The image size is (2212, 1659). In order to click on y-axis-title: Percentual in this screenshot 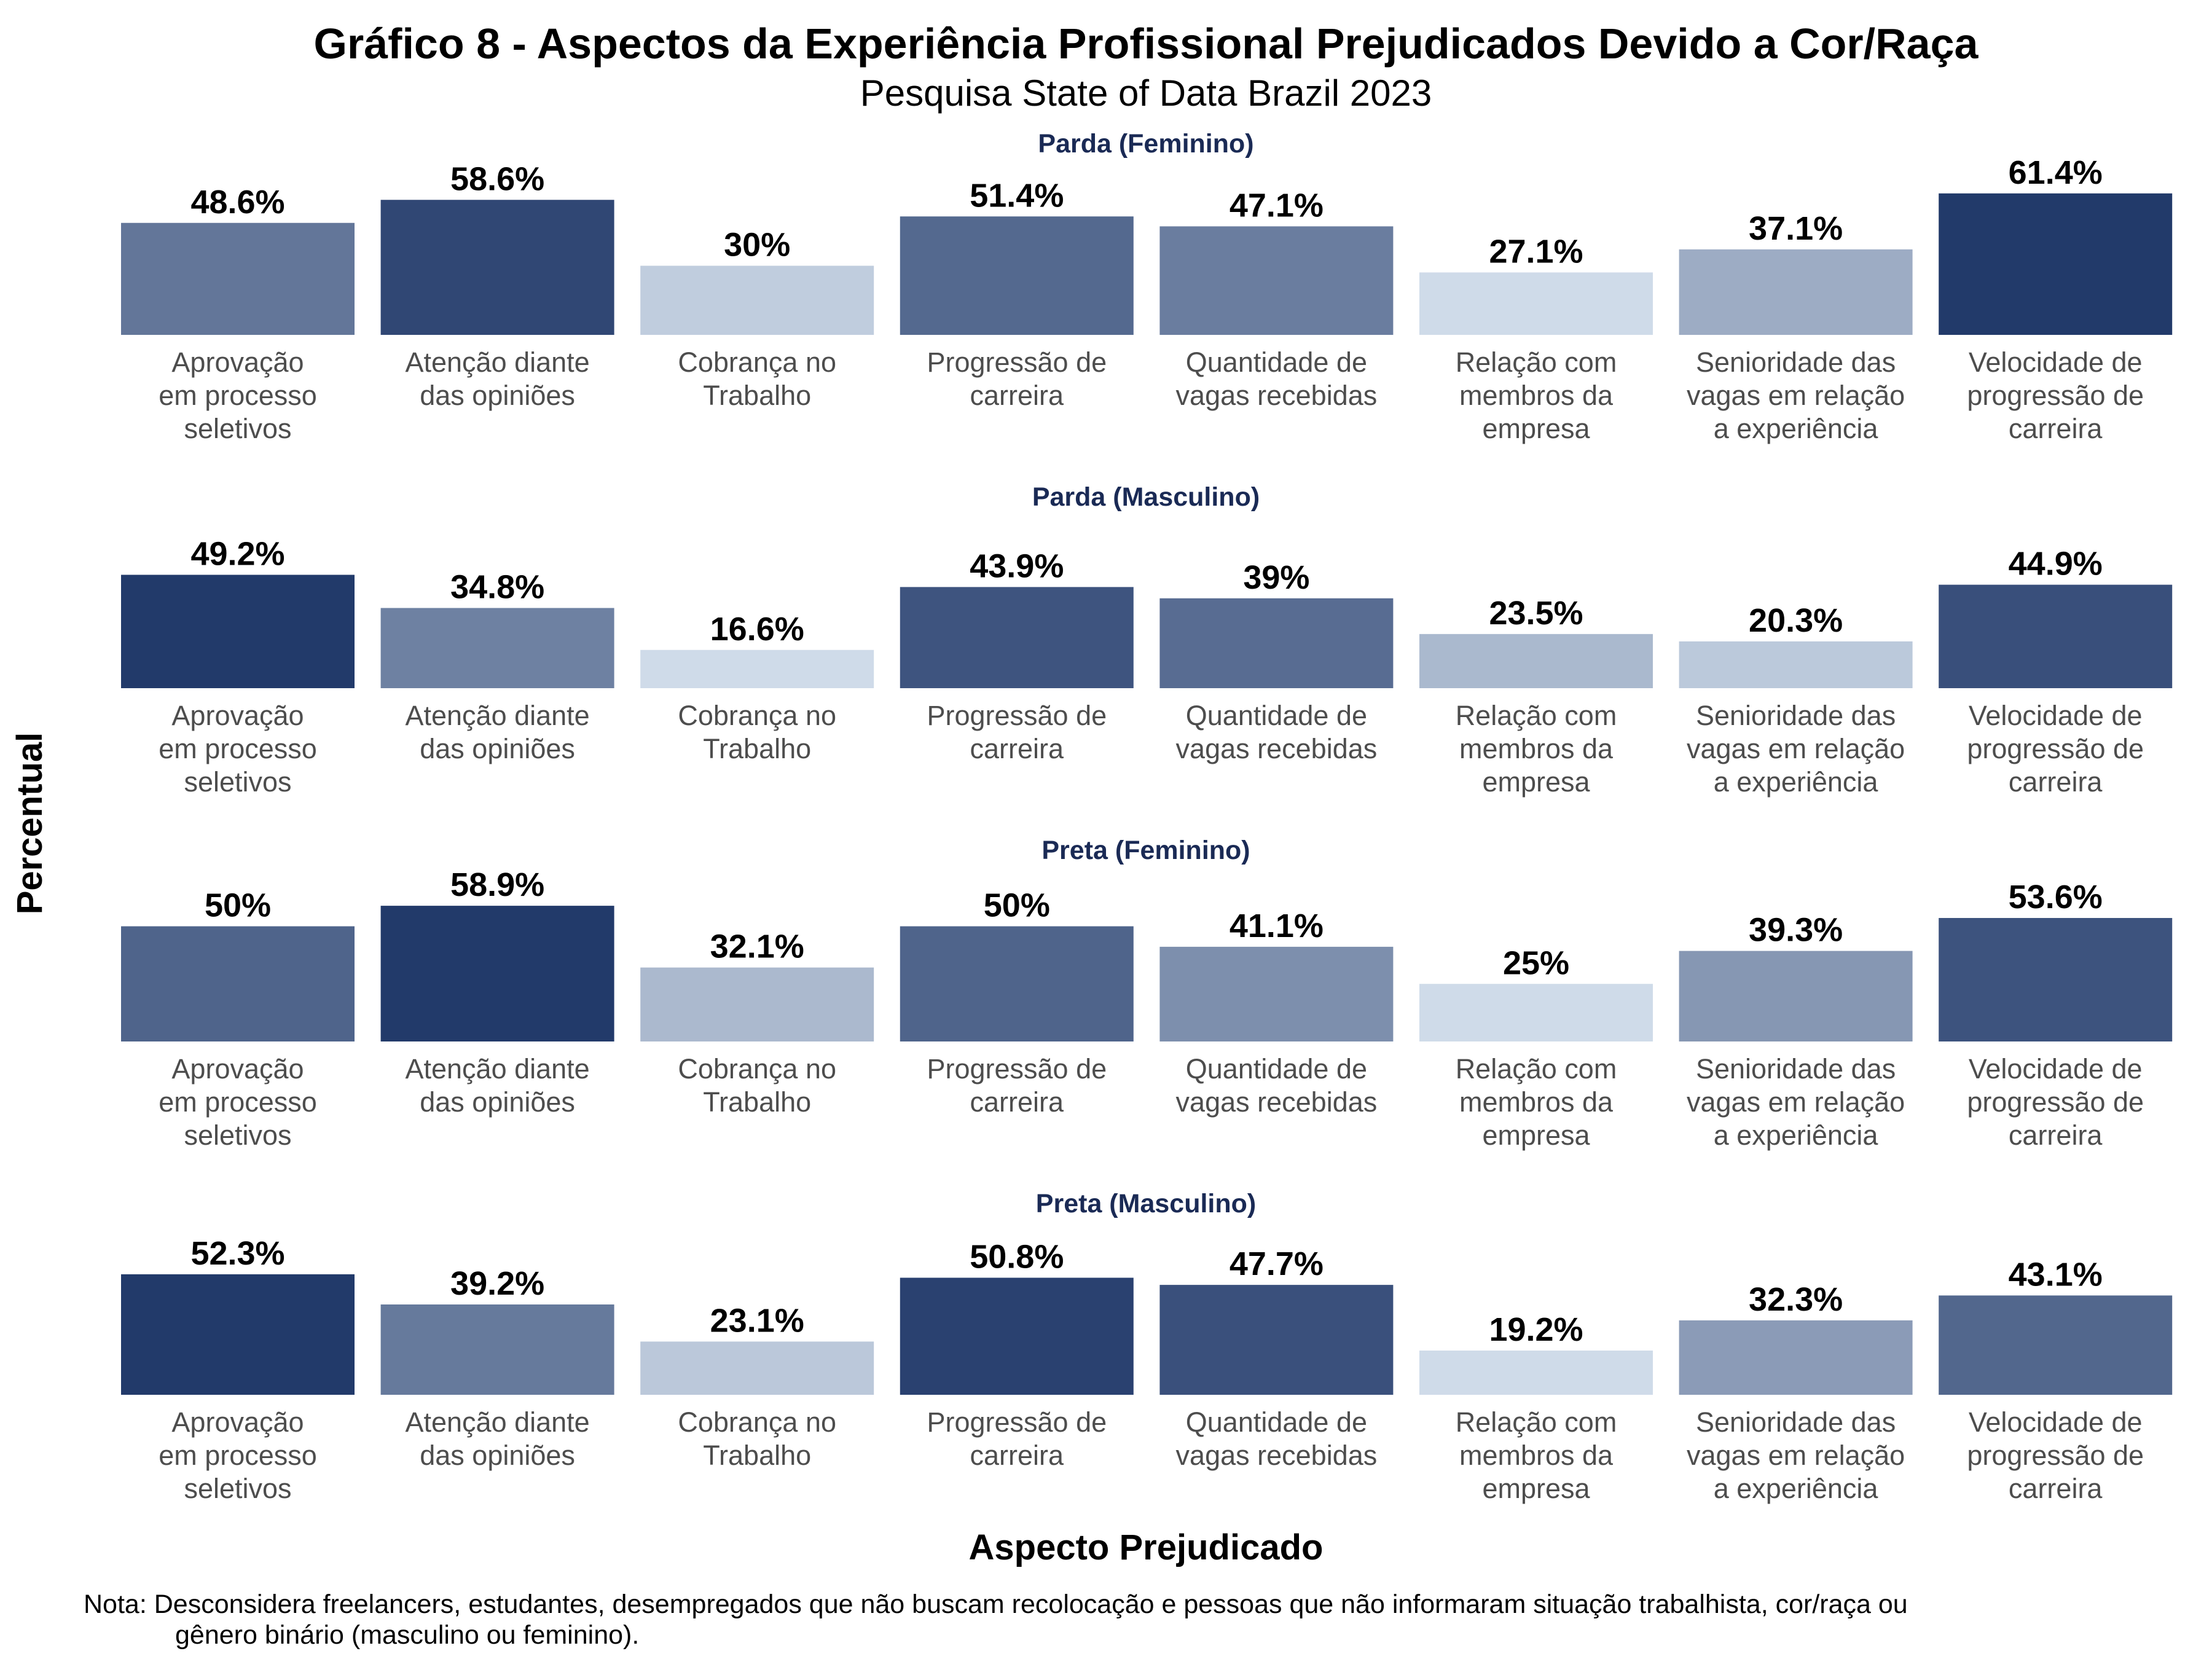, I will do `click(30, 823)`.